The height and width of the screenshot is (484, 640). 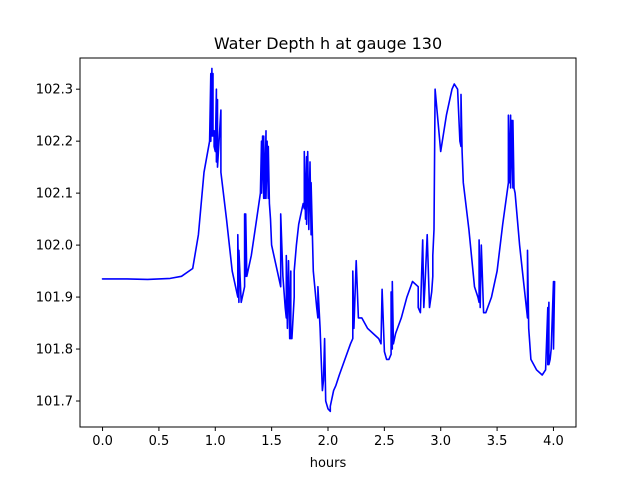 What do you see at coordinates (159, 441) in the screenshot?
I see `x-tick-label: 0.5` at bounding box center [159, 441].